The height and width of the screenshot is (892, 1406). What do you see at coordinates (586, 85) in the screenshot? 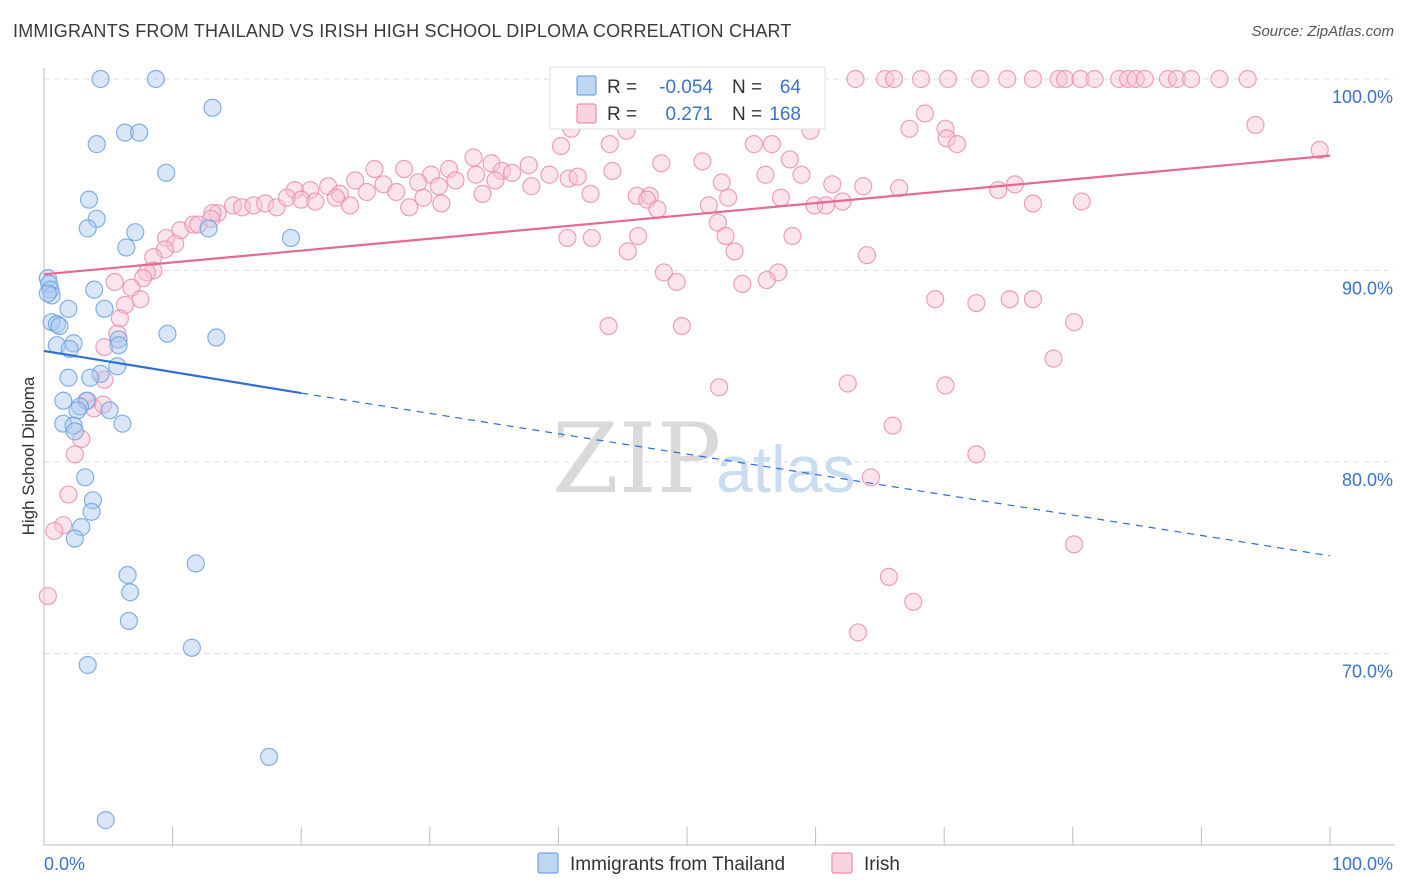
I see `legend-swatch-thailand` at bounding box center [586, 85].